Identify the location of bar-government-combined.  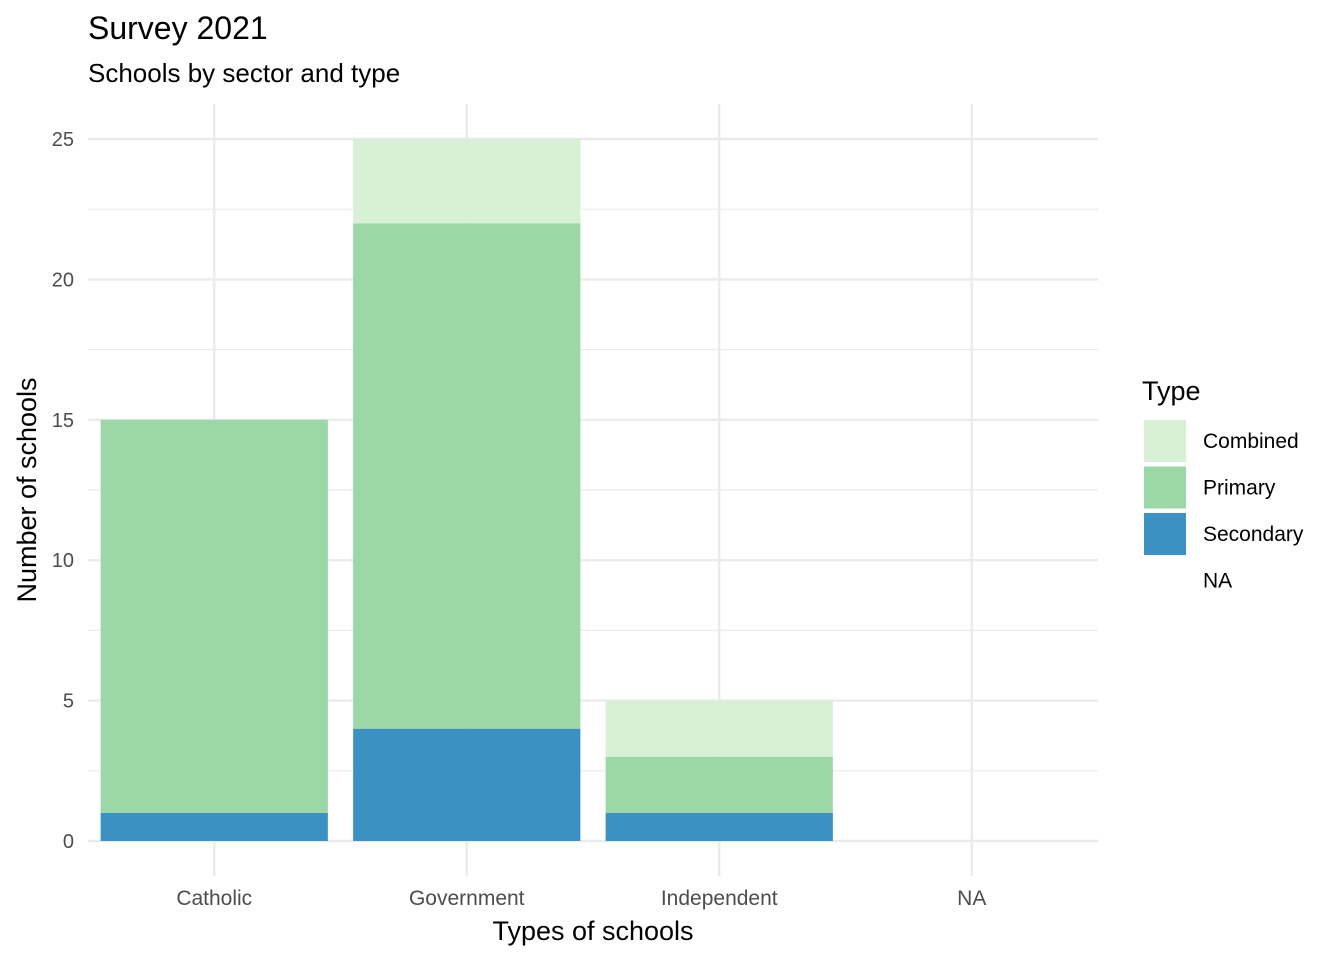
(467, 181).